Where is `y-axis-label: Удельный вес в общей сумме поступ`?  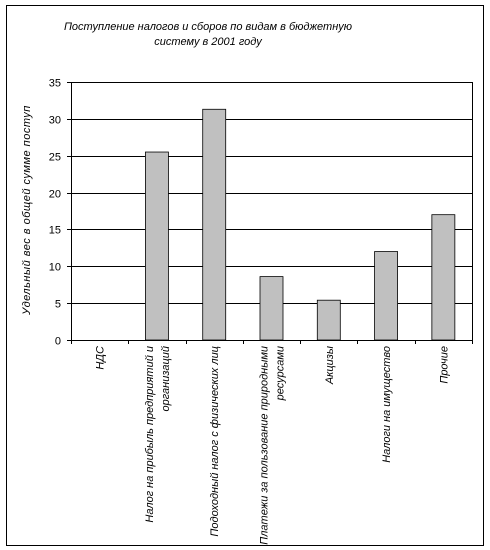
y-axis-label: Удельный вес в общей сумме поступ is located at coordinates (27, 210).